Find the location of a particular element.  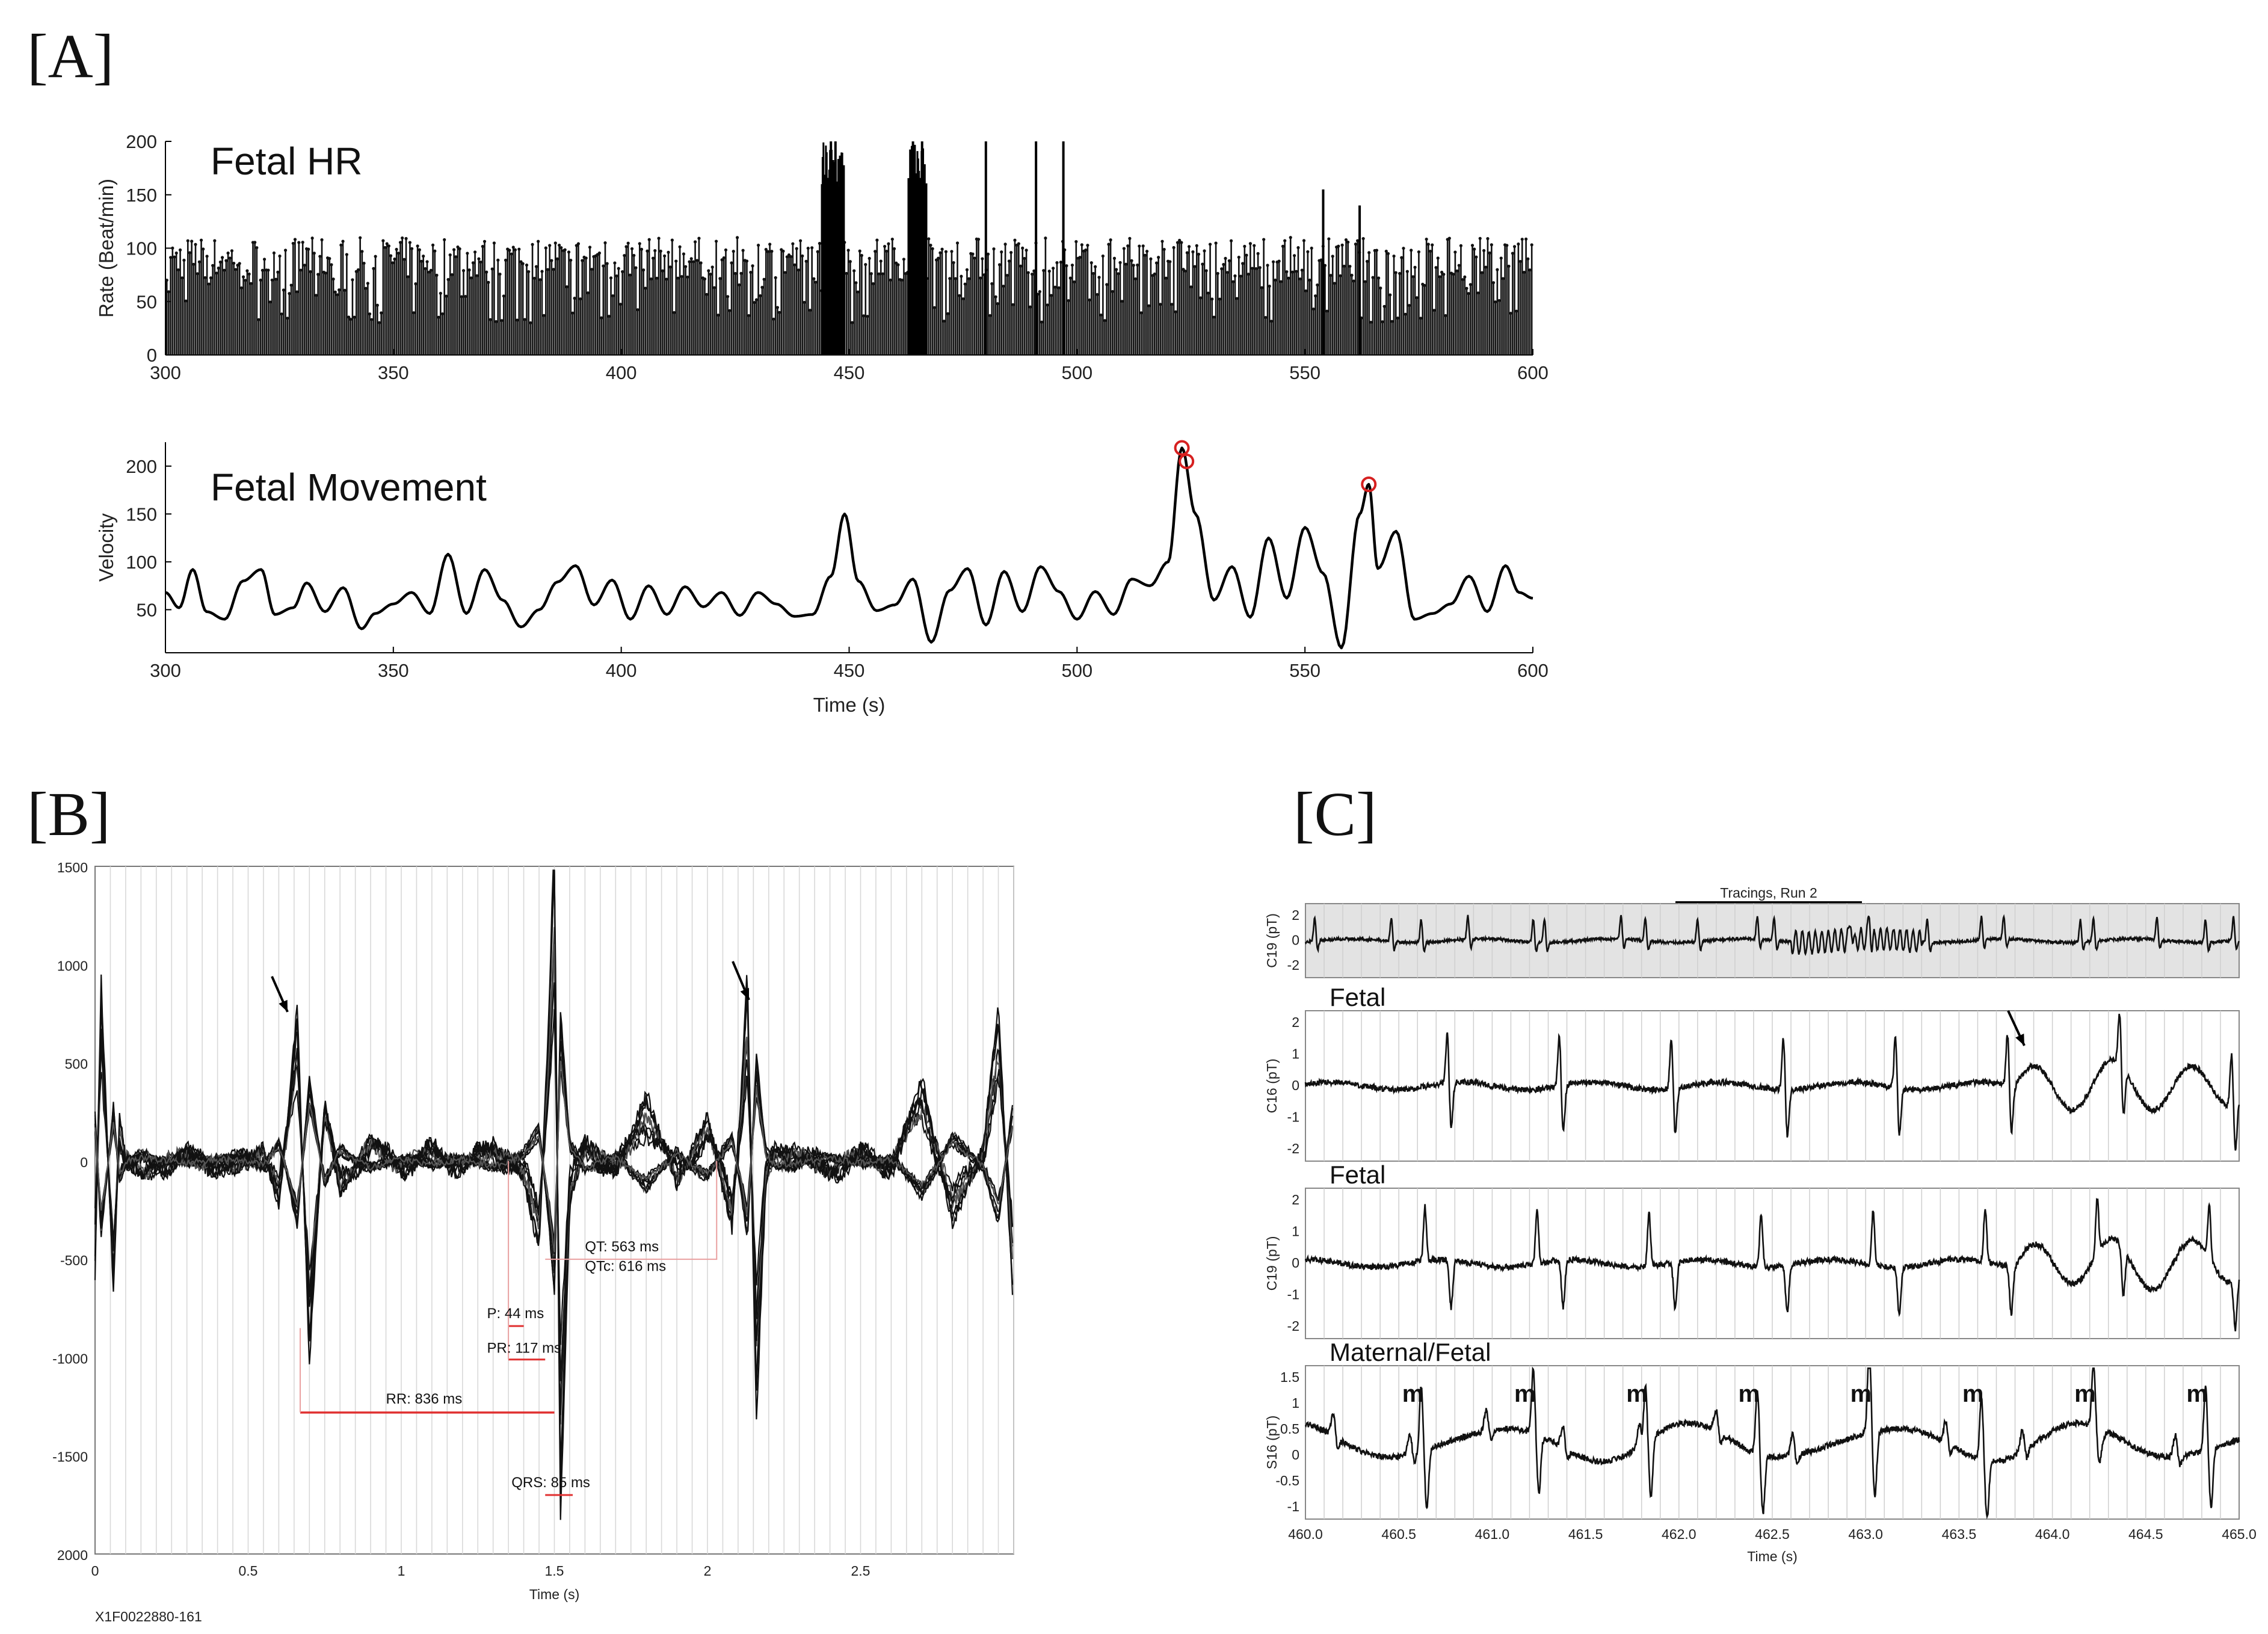

panel-label-c: [C] is located at coordinates (1335, 814).